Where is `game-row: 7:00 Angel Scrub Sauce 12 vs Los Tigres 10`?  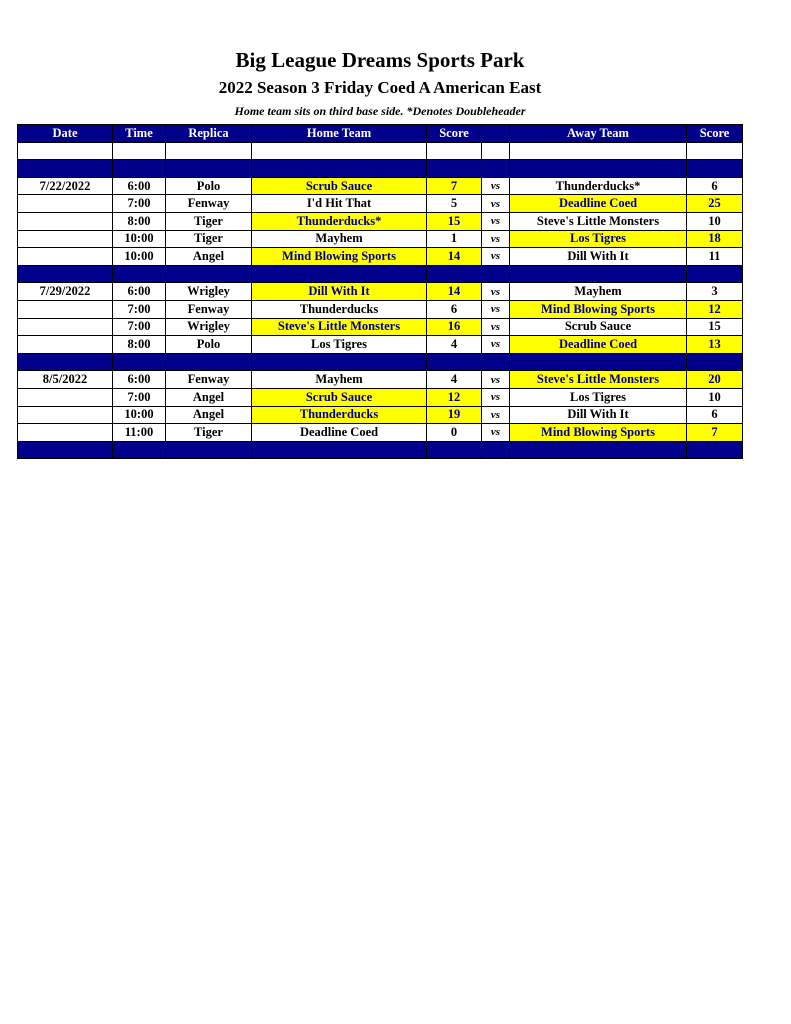
game-row: 7:00 Angel Scrub Sauce 12 vs Los Tigres 10 is located at coordinates (380, 397).